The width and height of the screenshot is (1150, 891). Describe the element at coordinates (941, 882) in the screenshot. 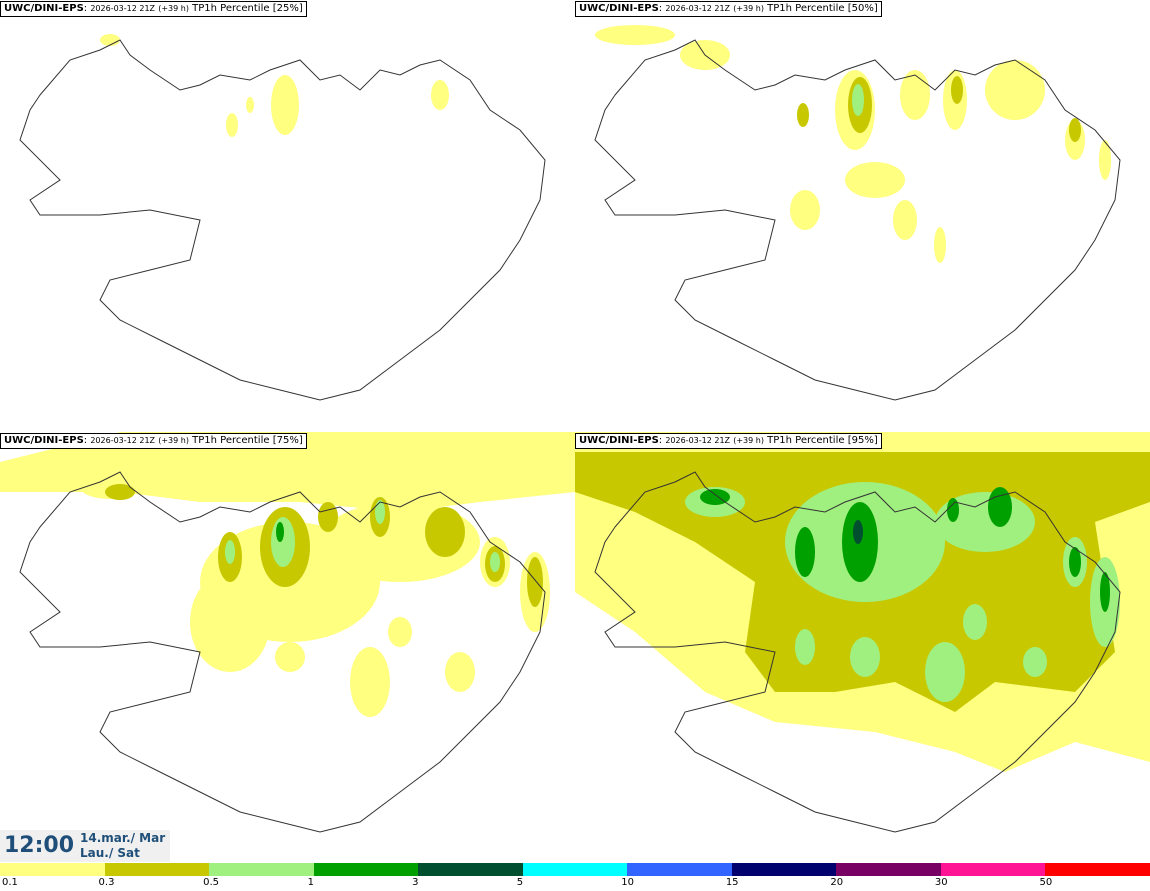

I see `colorbar-tick-label: 30` at that location.